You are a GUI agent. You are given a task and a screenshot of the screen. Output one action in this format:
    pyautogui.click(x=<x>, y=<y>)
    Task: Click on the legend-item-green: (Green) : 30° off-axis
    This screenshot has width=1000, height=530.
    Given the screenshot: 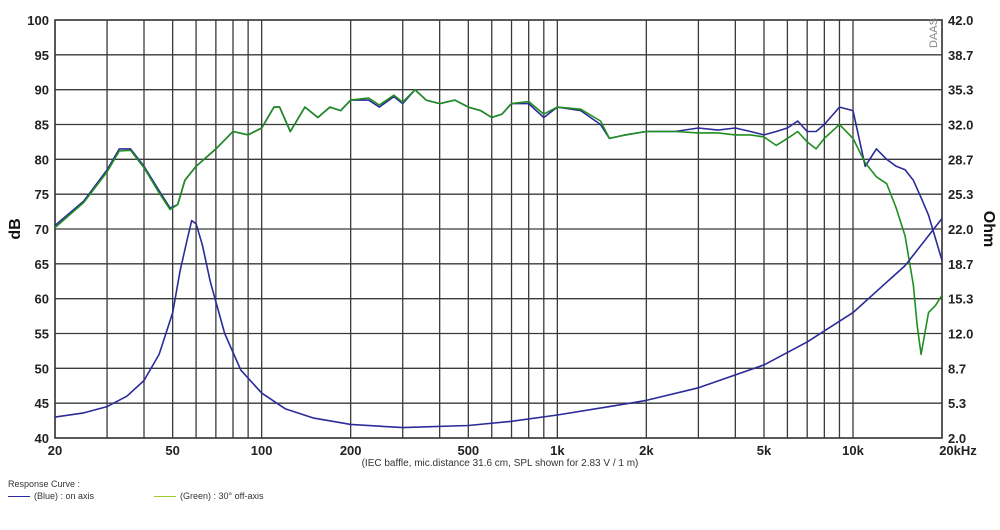 What is the action you would take?
    pyautogui.click(x=209, y=496)
    